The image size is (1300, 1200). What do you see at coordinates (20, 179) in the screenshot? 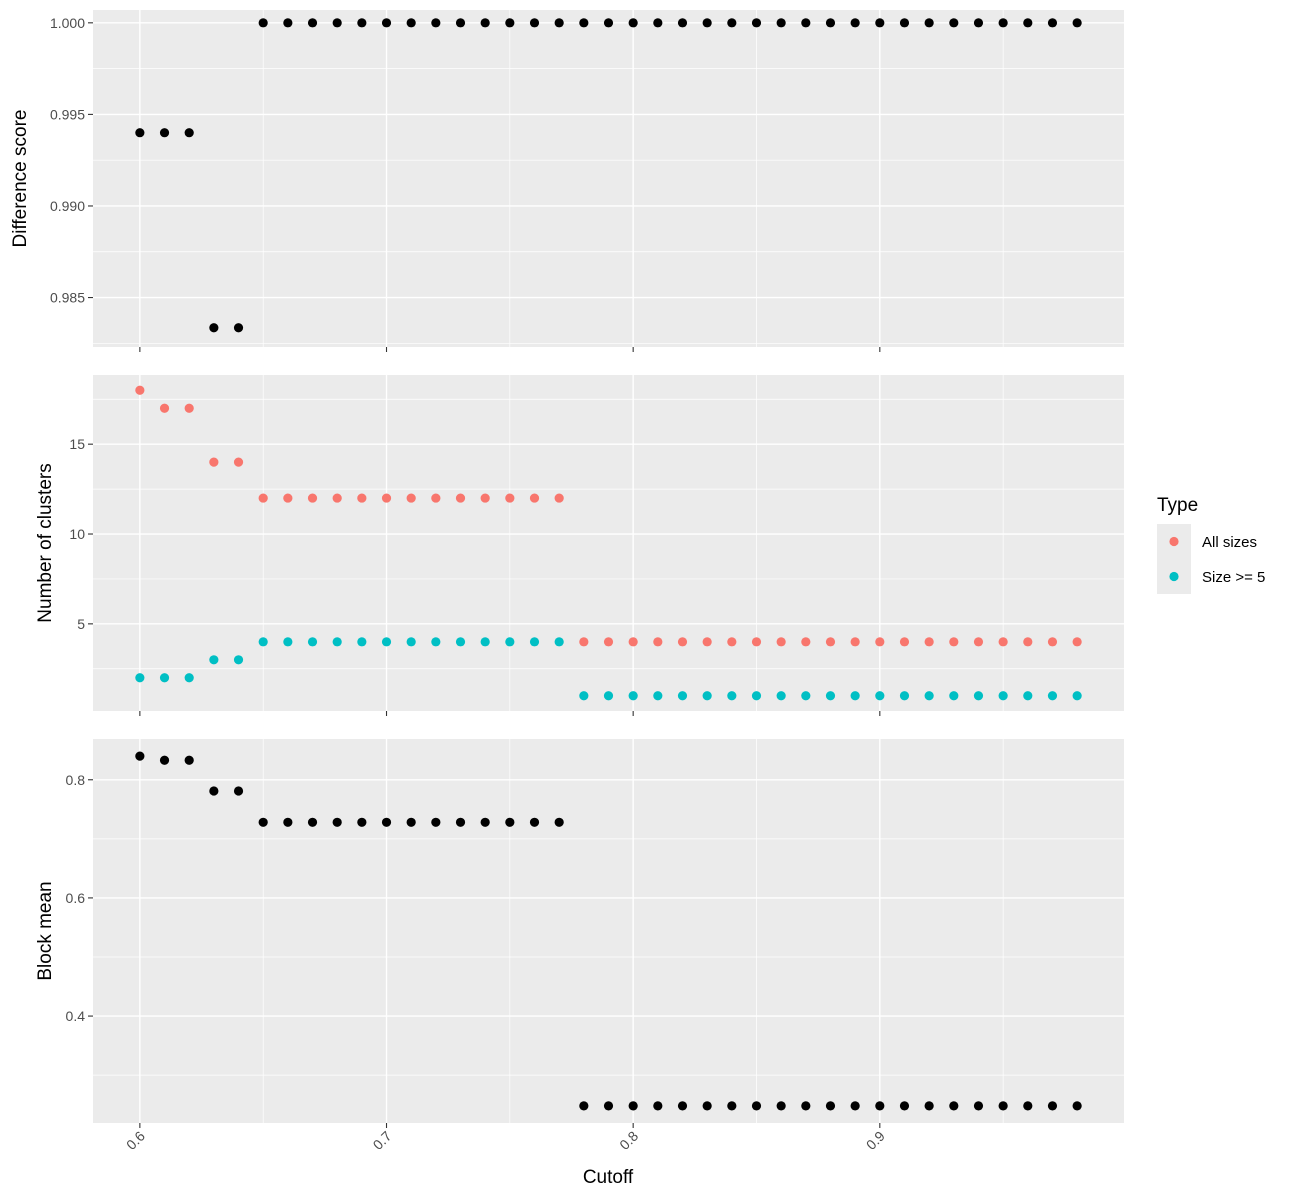
I see `y-axis-title: Difference score` at bounding box center [20, 179].